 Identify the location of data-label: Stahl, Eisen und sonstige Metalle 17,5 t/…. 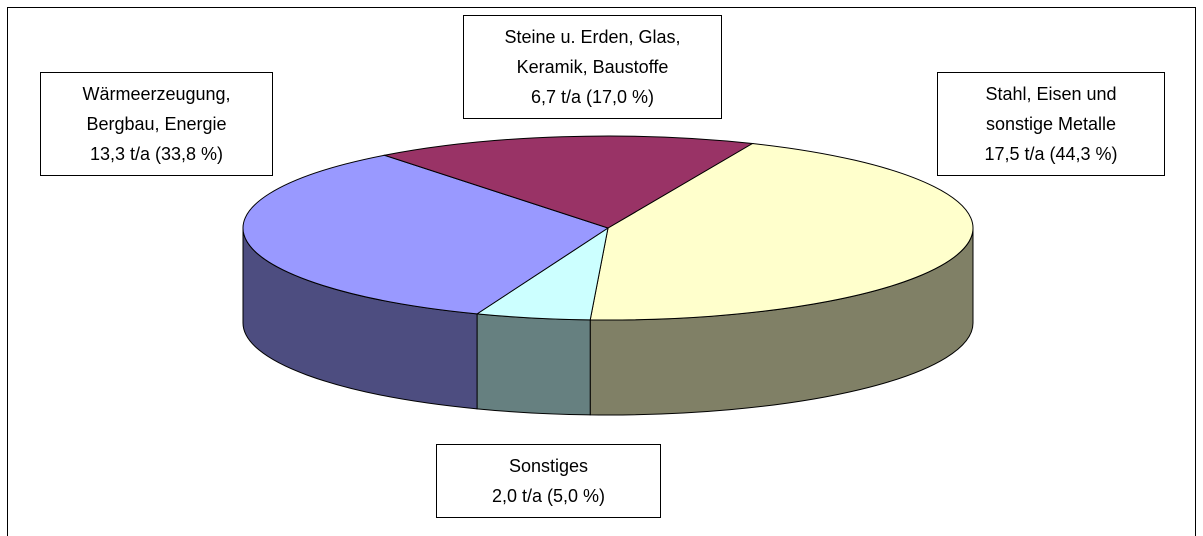
(1051, 124).